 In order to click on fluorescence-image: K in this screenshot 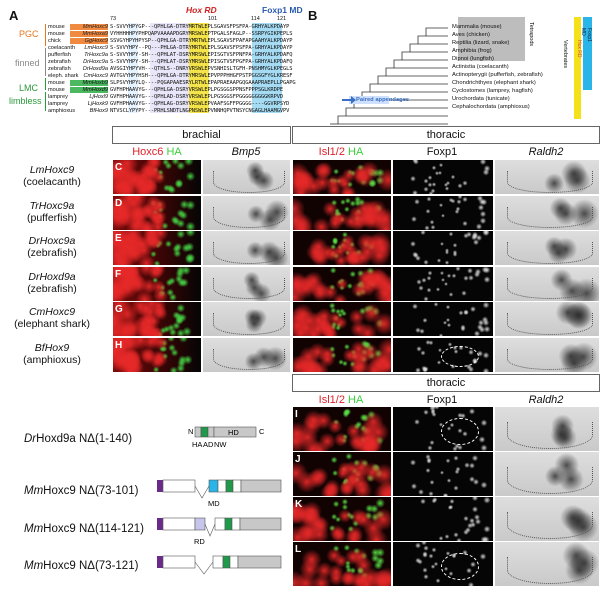, I will do `click(342, 519)`.